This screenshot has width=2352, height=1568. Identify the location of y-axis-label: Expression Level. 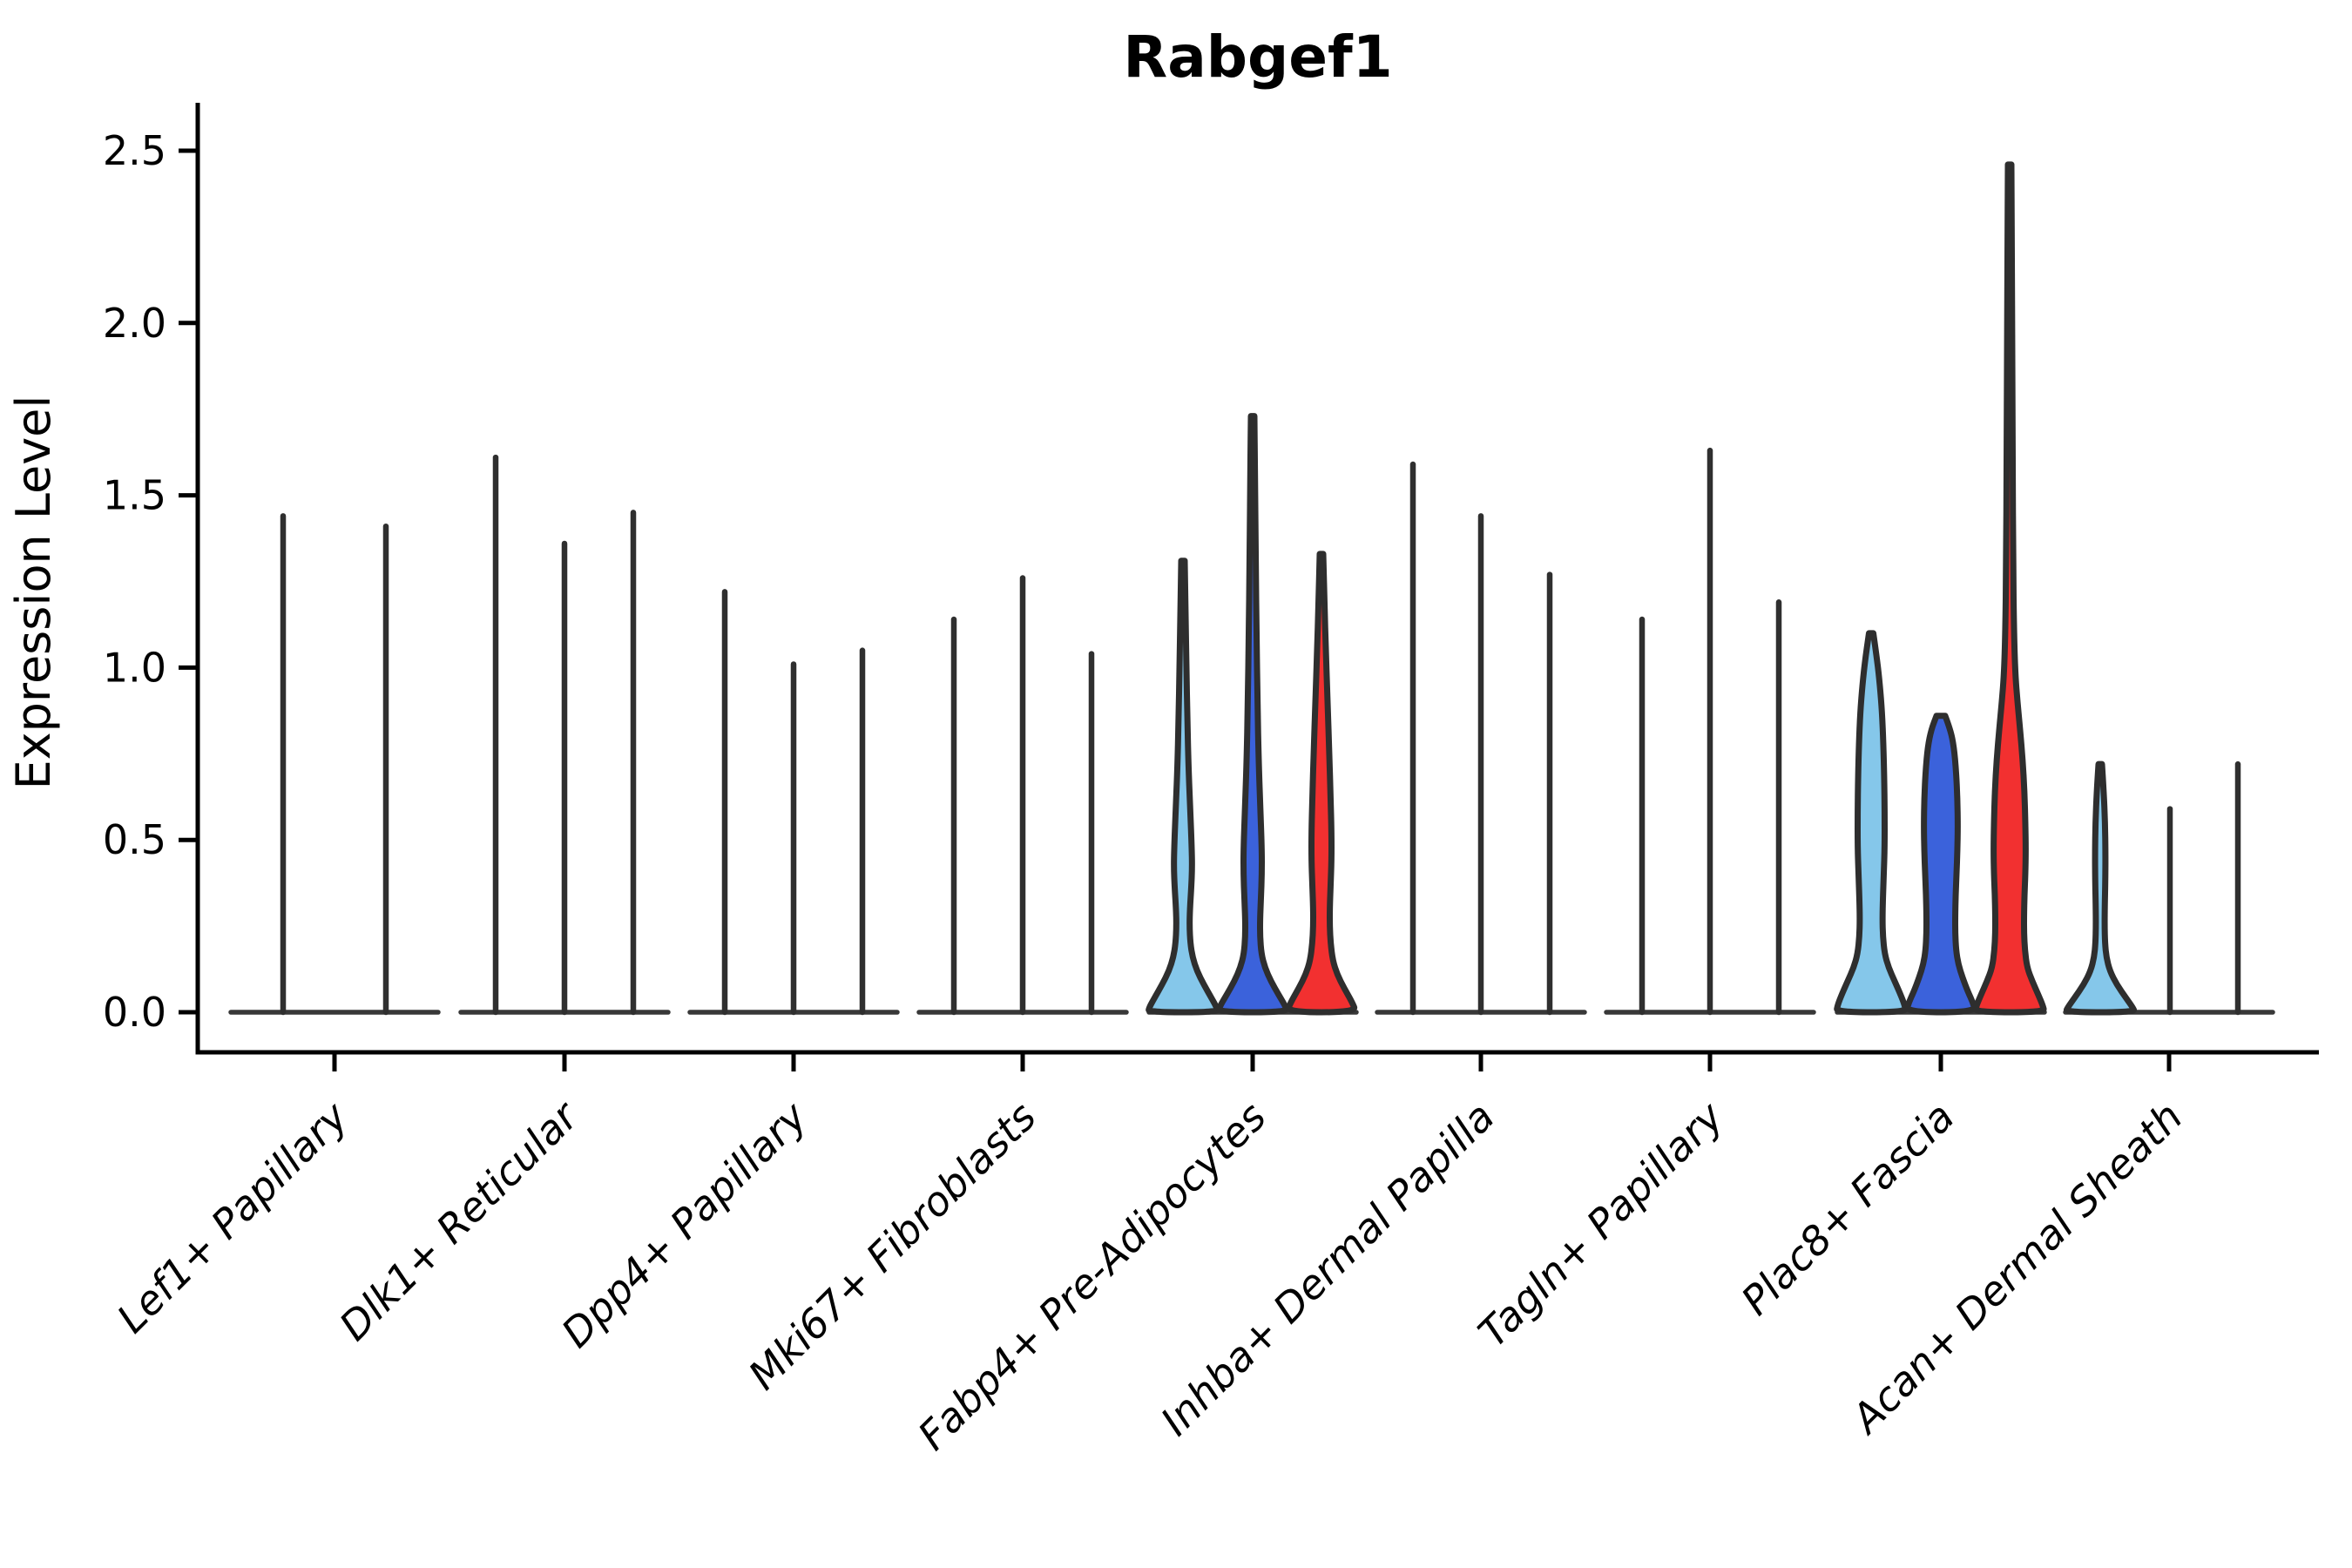
(33, 592).